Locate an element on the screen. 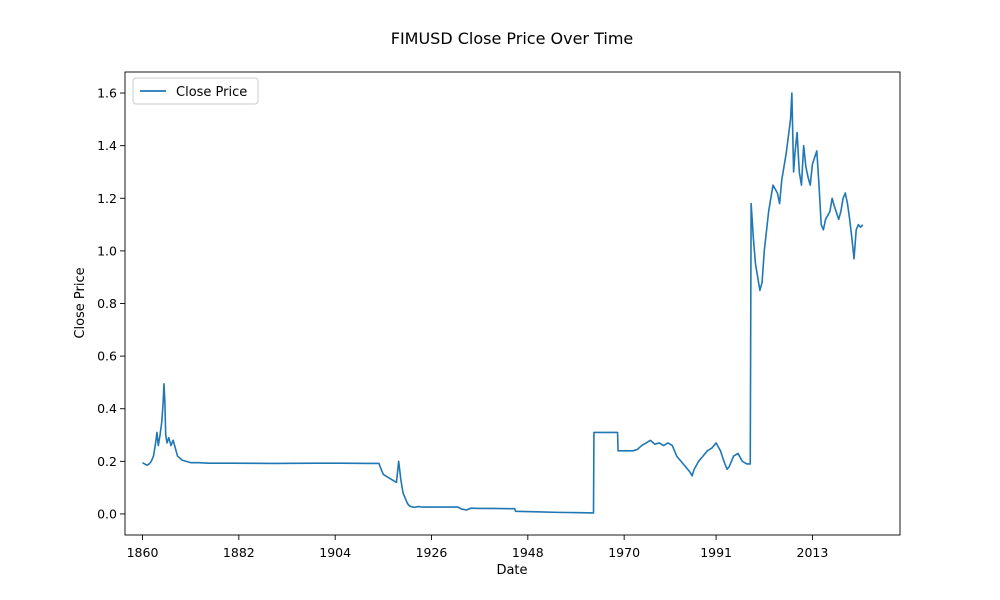 This screenshot has height=600, width=1000. y-tick-label: 1.0 is located at coordinates (107, 250).